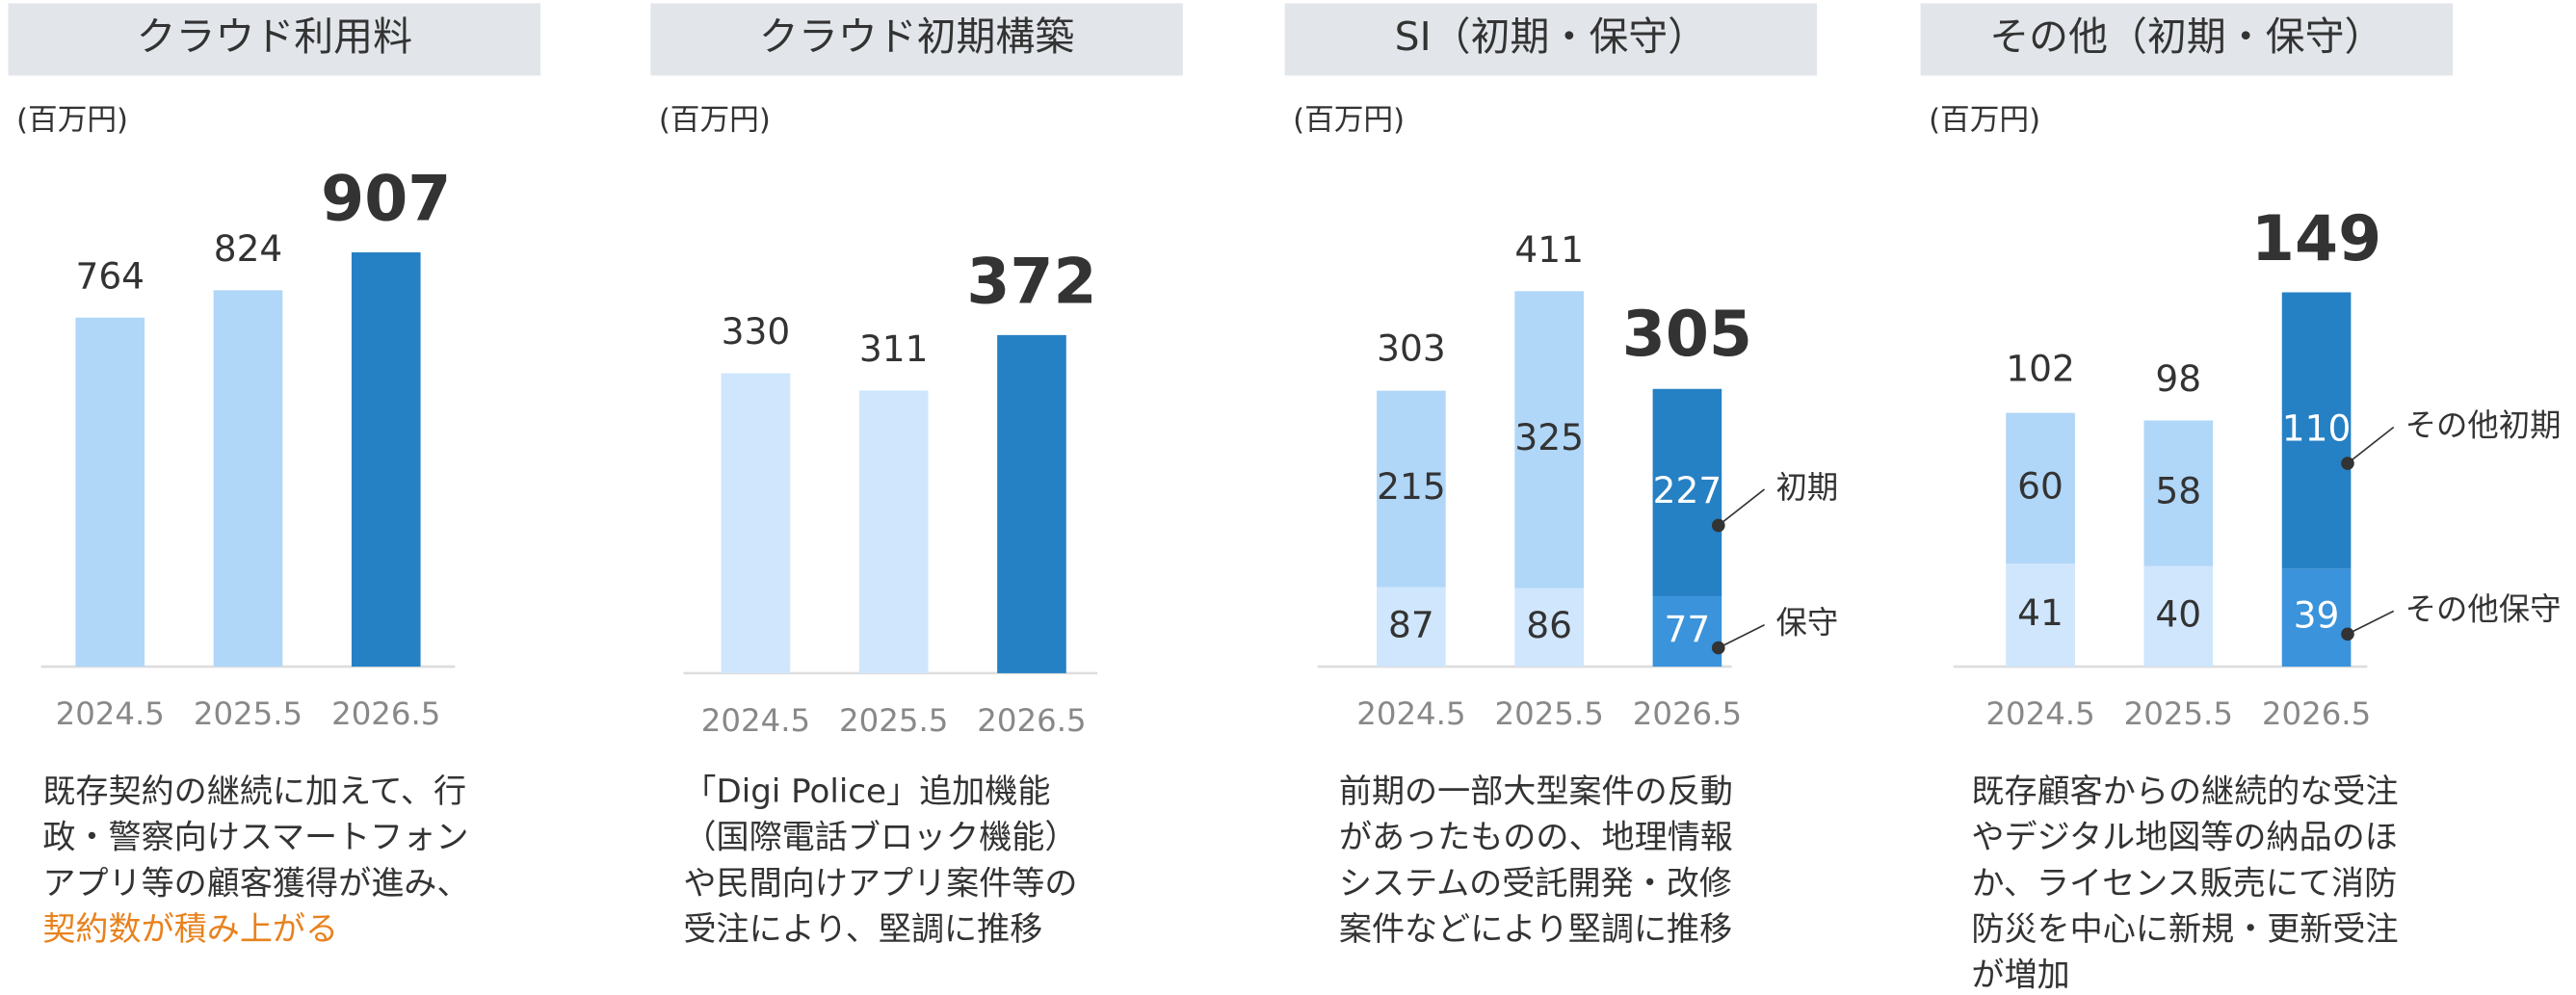  Describe the element at coordinates (256, 883) in the screenshot. I see `description-line: アプリ等の顧客獲得が進み、` at that location.